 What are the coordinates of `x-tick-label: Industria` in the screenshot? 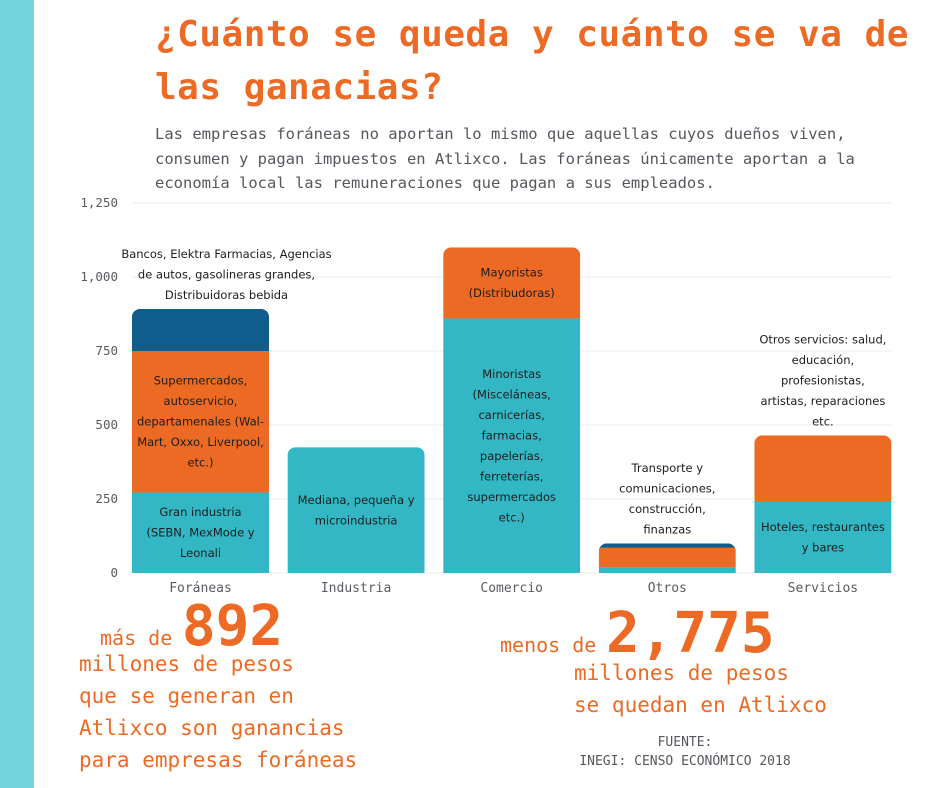 It's located at (356, 588).